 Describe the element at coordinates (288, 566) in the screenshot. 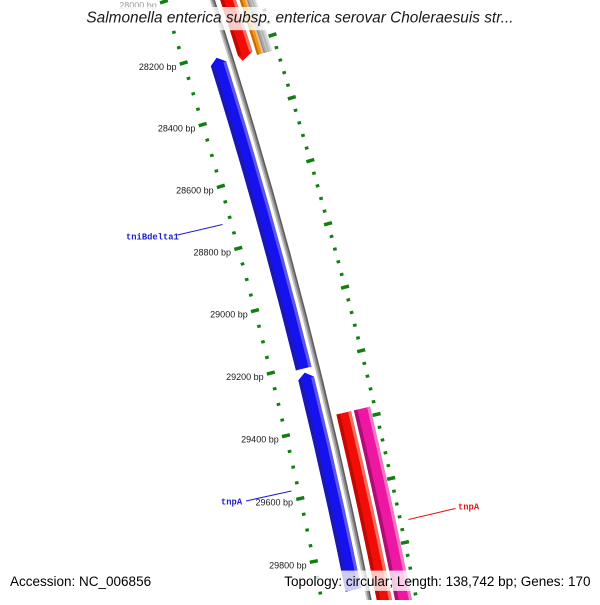

I see `svg-text: 29800 bp` at that location.